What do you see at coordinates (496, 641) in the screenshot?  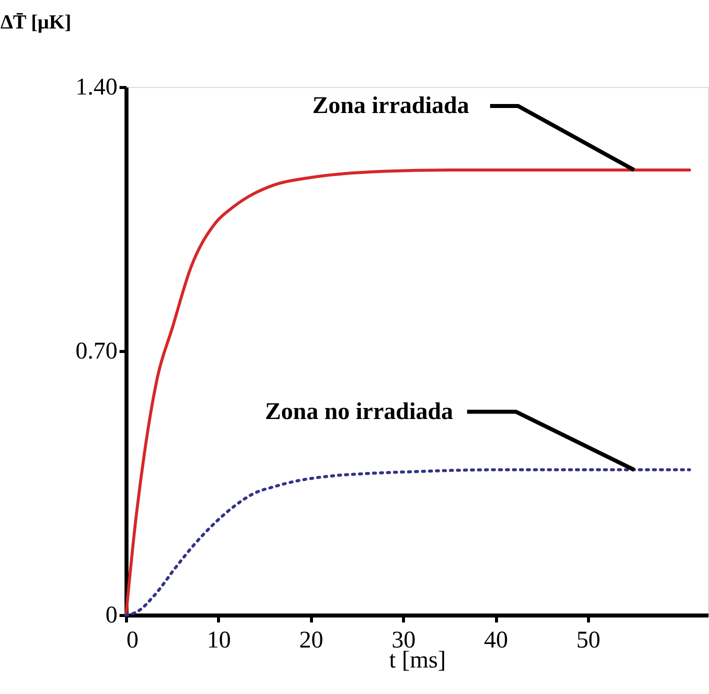 I see `x-tick-label: 40` at bounding box center [496, 641].